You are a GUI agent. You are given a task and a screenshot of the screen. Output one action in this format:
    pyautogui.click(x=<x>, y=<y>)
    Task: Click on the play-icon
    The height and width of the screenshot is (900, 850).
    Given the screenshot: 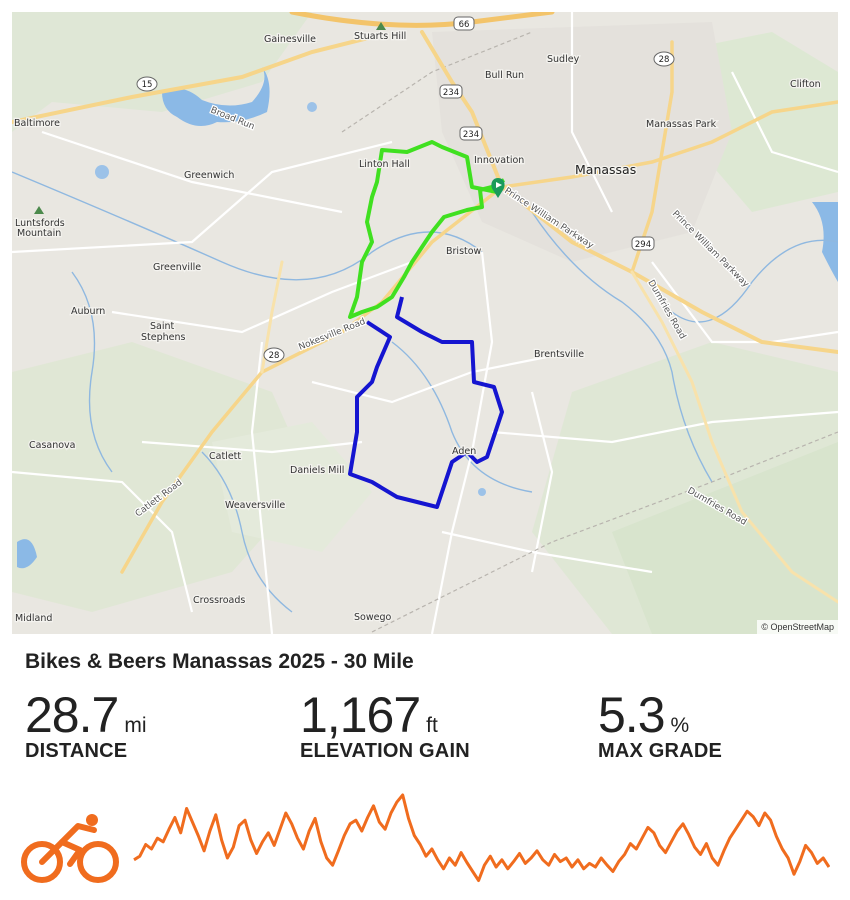 What is the action you would take?
    pyautogui.click(x=499, y=185)
    